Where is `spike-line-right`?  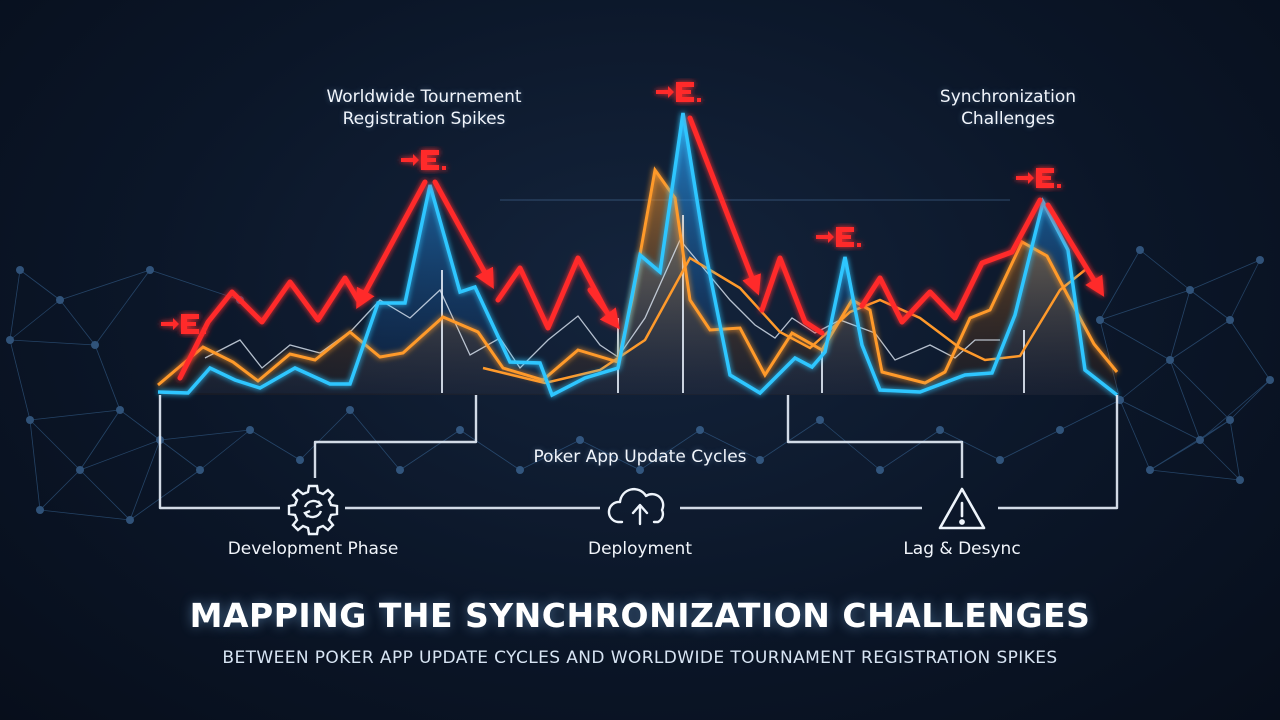 spike-line-right is located at coordinates (792, 295).